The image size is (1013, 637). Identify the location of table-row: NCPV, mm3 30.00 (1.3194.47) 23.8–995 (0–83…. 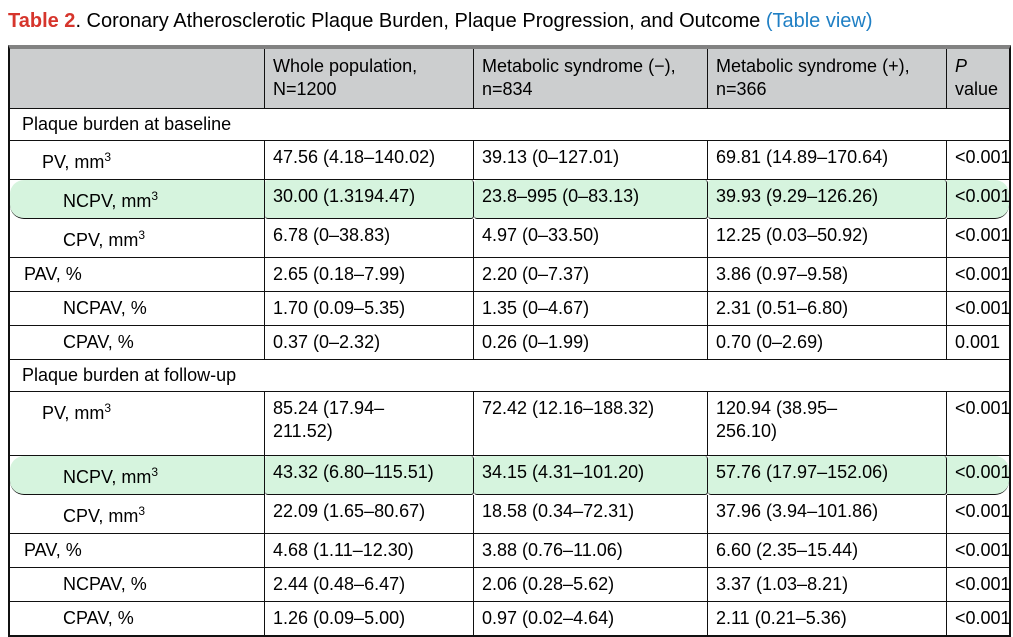
(509, 199).